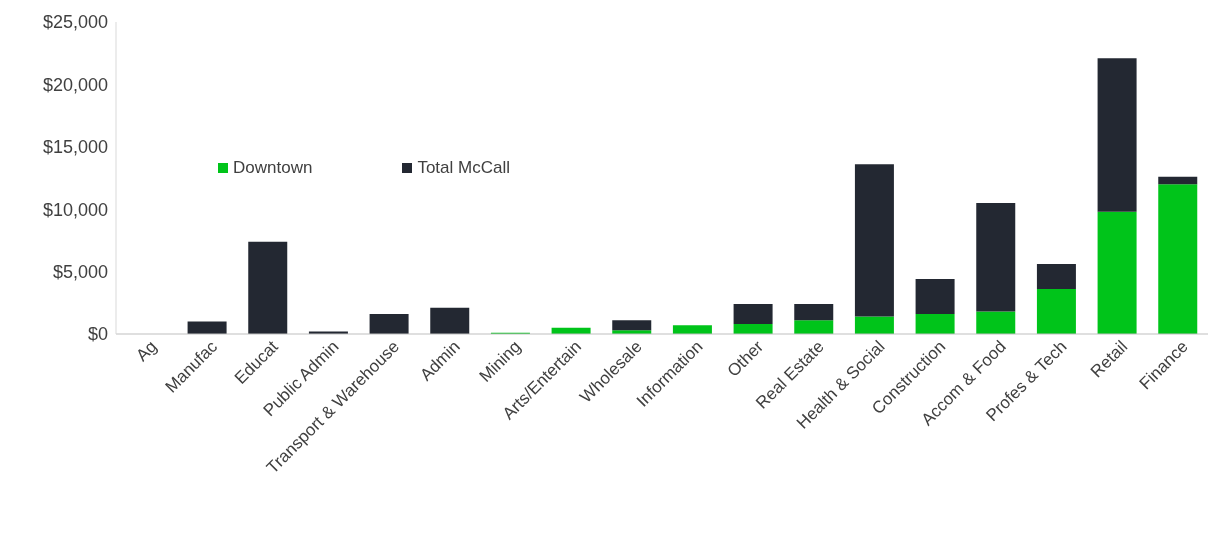 The width and height of the screenshot is (1226, 552). What do you see at coordinates (146, 351) in the screenshot?
I see `x-tick-label: Ag` at bounding box center [146, 351].